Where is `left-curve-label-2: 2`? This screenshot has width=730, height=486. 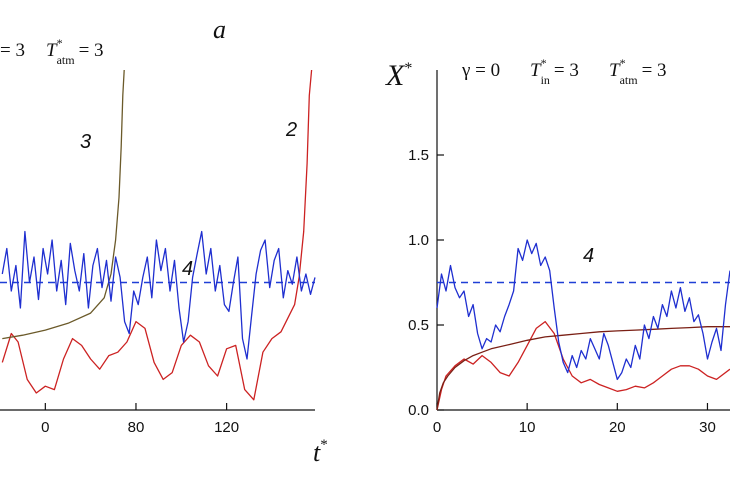 left-curve-label-2: 2 is located at coordinates (291, 130).